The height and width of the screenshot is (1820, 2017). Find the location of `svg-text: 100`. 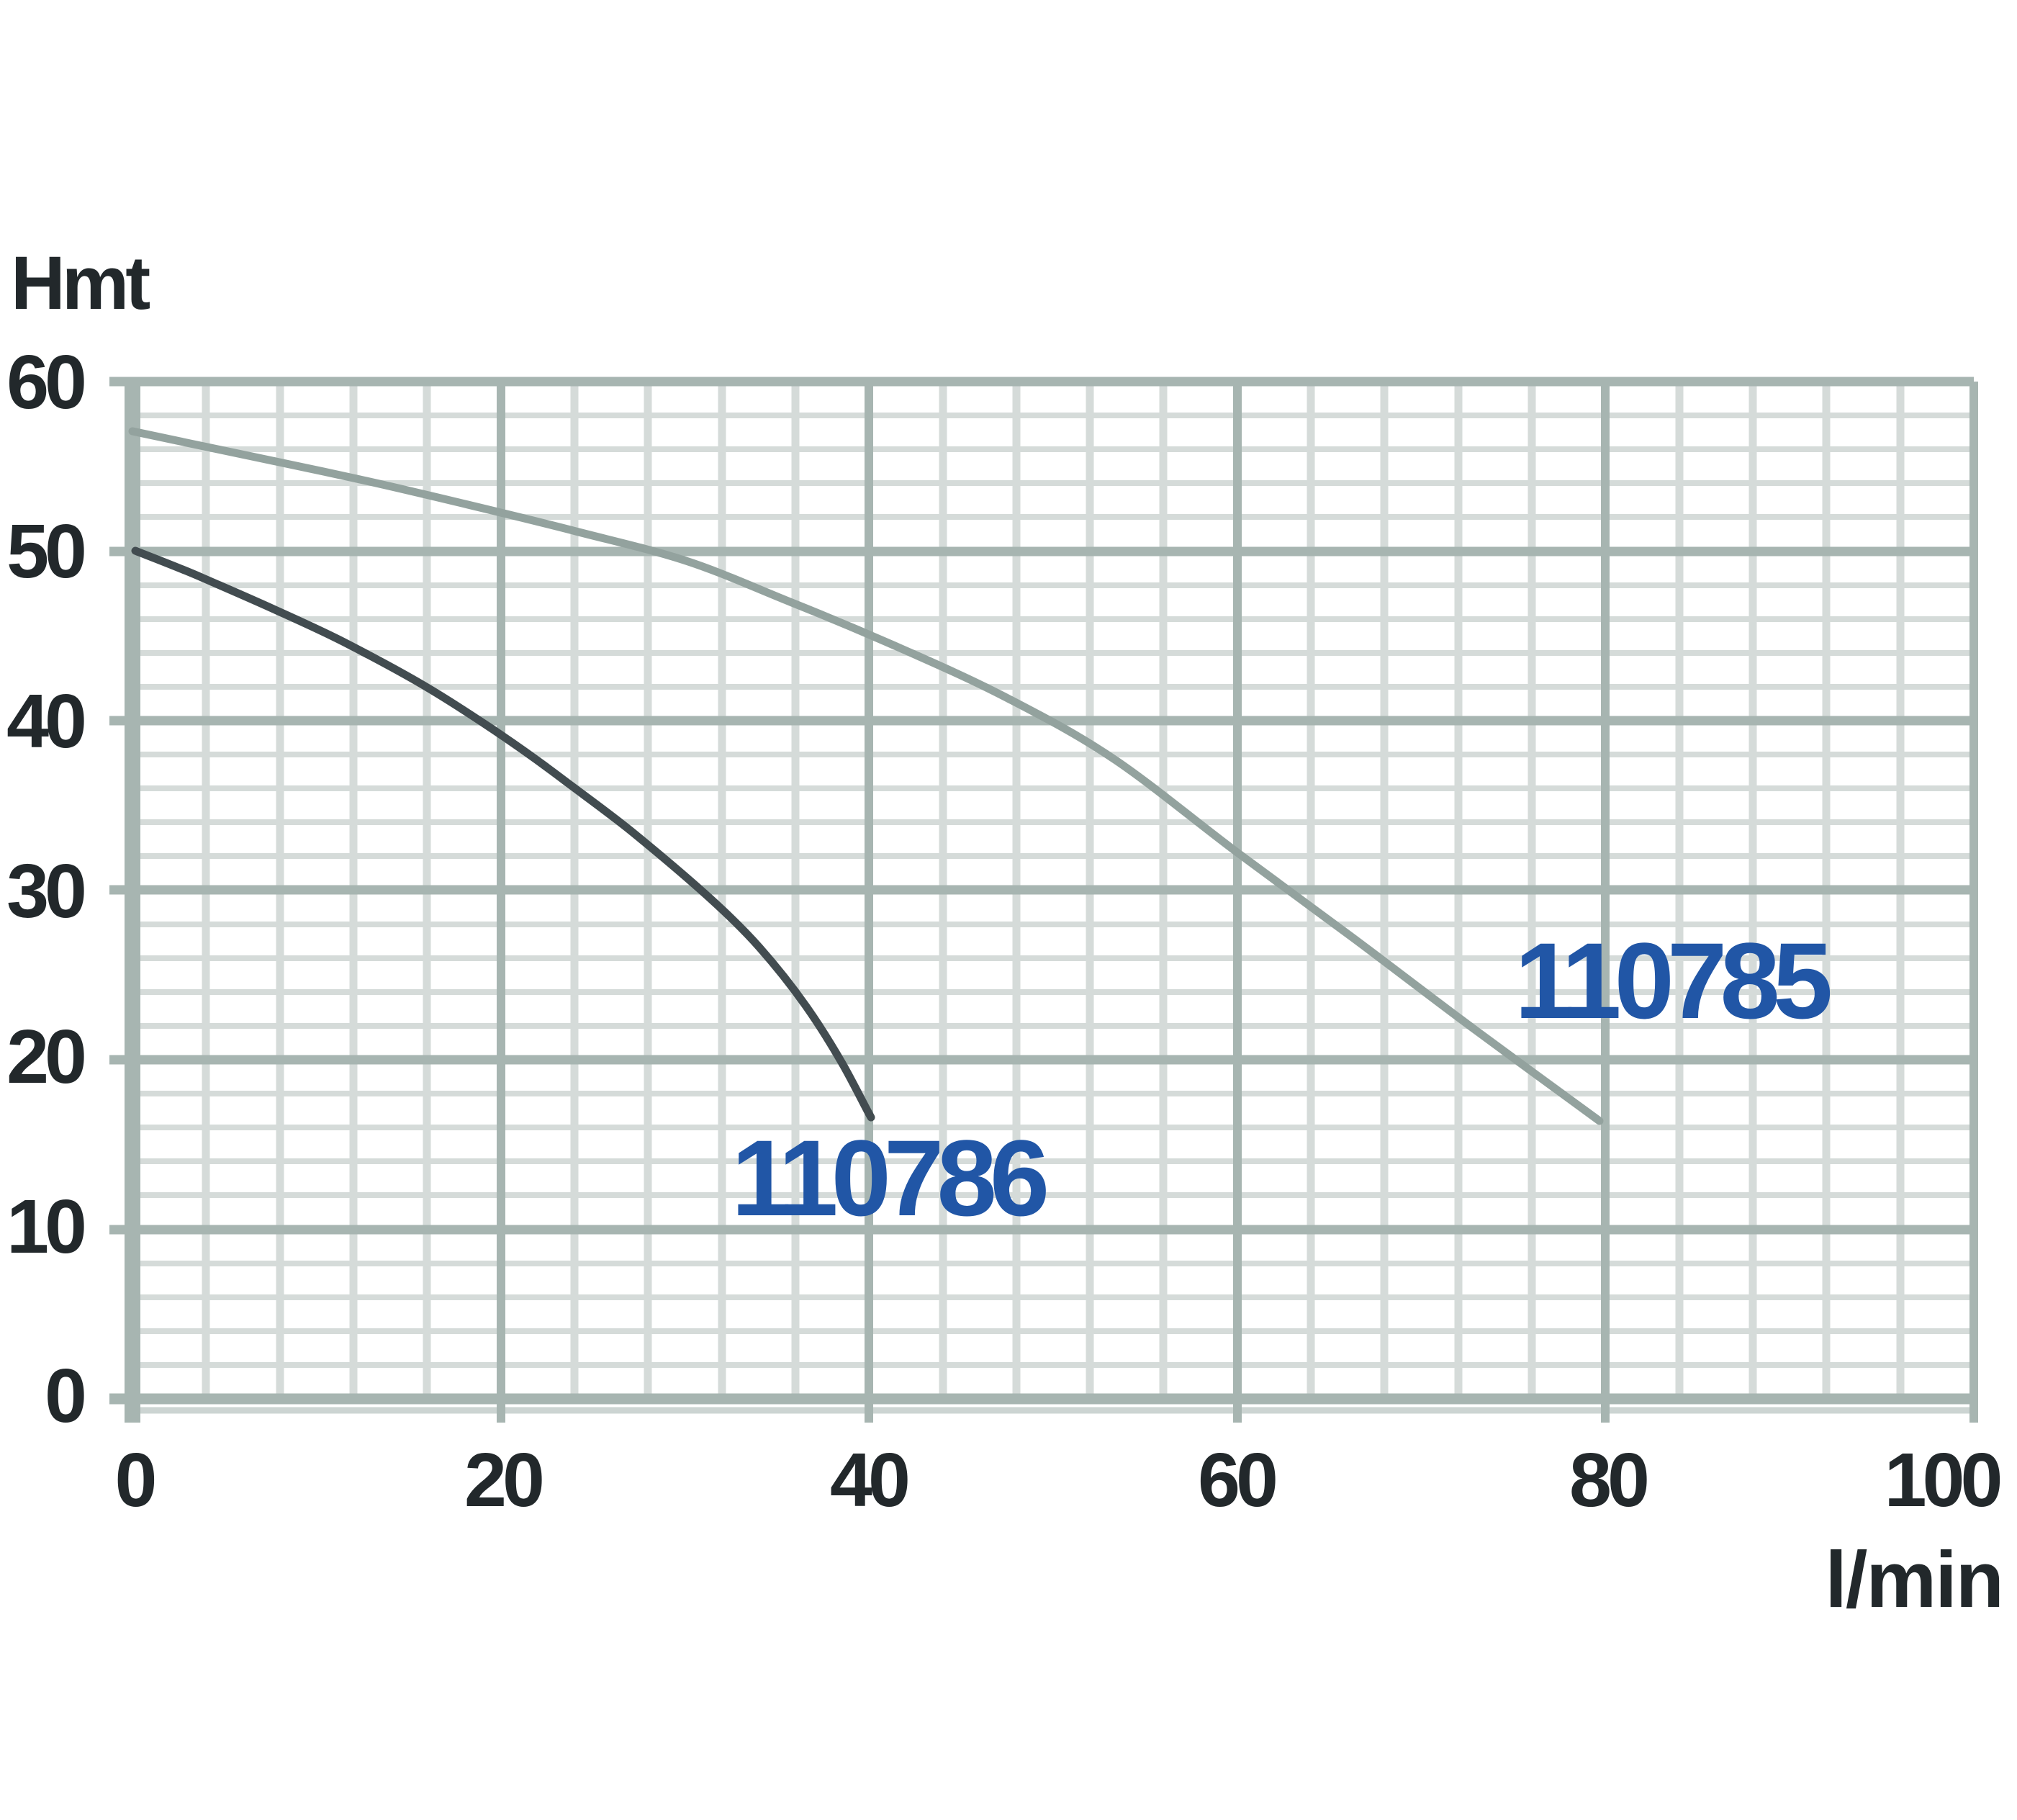

svg-text: 100 is located at coordinates (1942, 1480).